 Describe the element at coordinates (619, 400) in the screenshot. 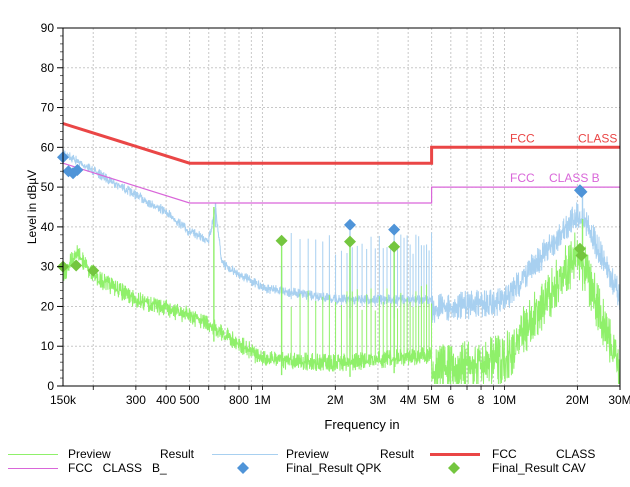

I see `x-tick-label: 30M` at that location.